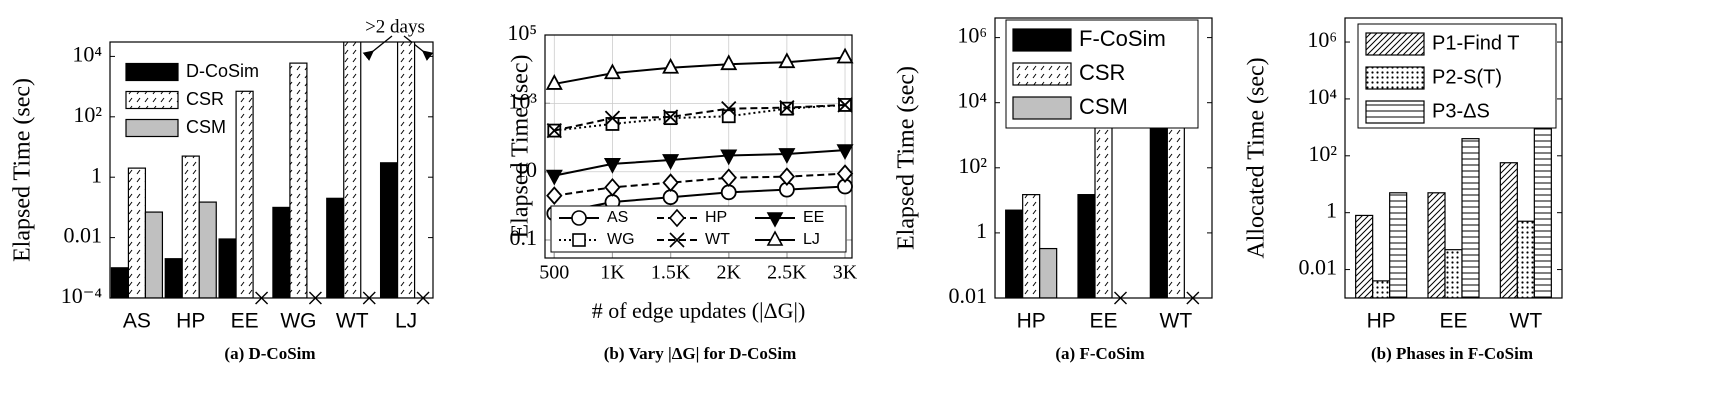 This screenshot has height=402, width=1719. Describe the element at coordinates (377, 48) in the screenshot. I see `annotation-arrow` at that location.